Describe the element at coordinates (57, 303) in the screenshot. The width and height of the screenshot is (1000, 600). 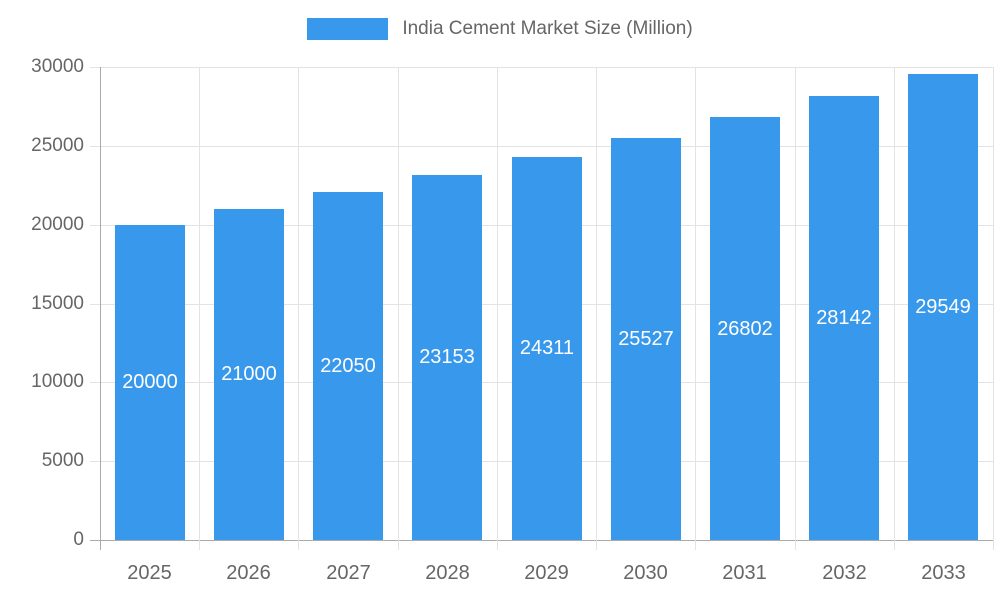
I see `y-axis-label: 15000` at that location.